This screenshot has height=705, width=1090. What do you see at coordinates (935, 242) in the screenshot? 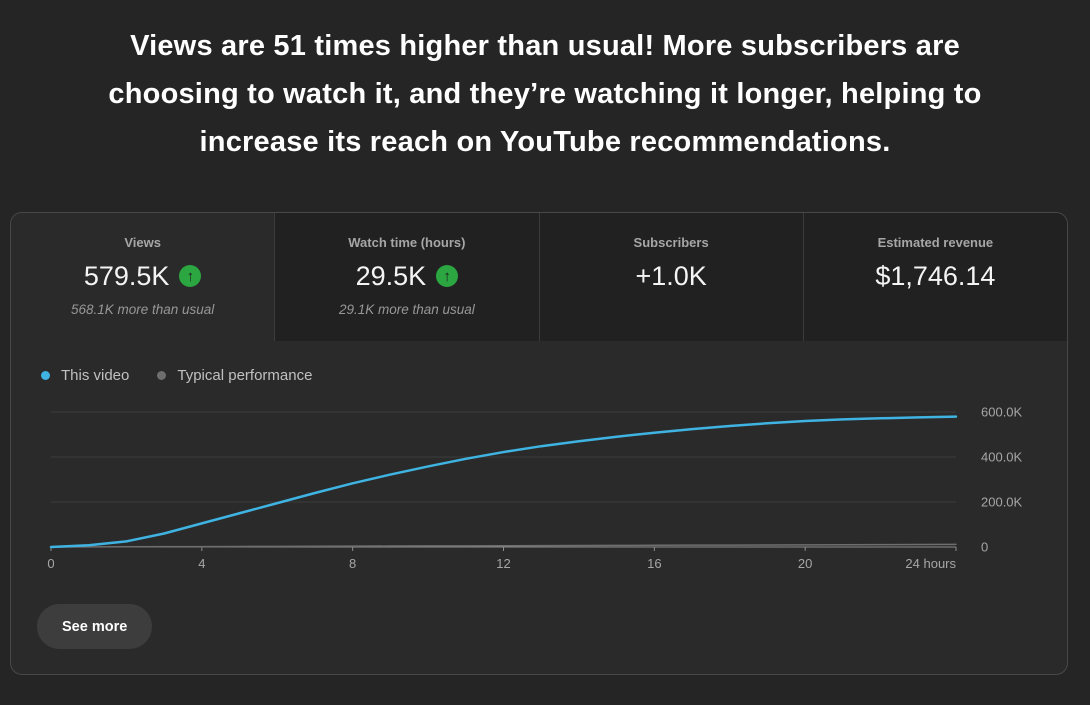
I see `metric-label: Estimated revenue` at bounding box center [935, 242].